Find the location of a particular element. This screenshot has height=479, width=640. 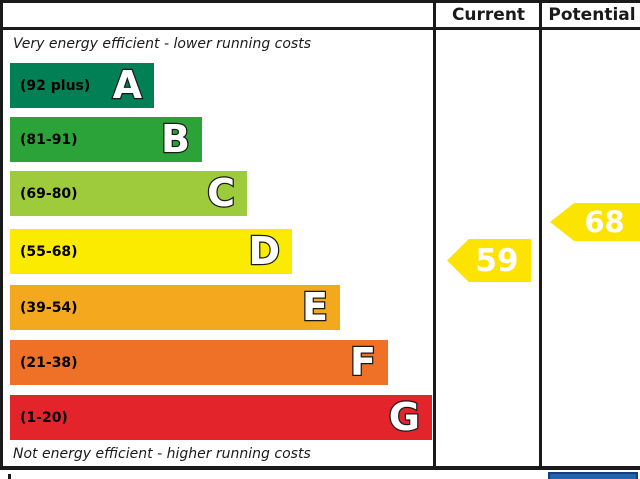

band-row-g: (1-20) G is located at coordinates (221, 417).